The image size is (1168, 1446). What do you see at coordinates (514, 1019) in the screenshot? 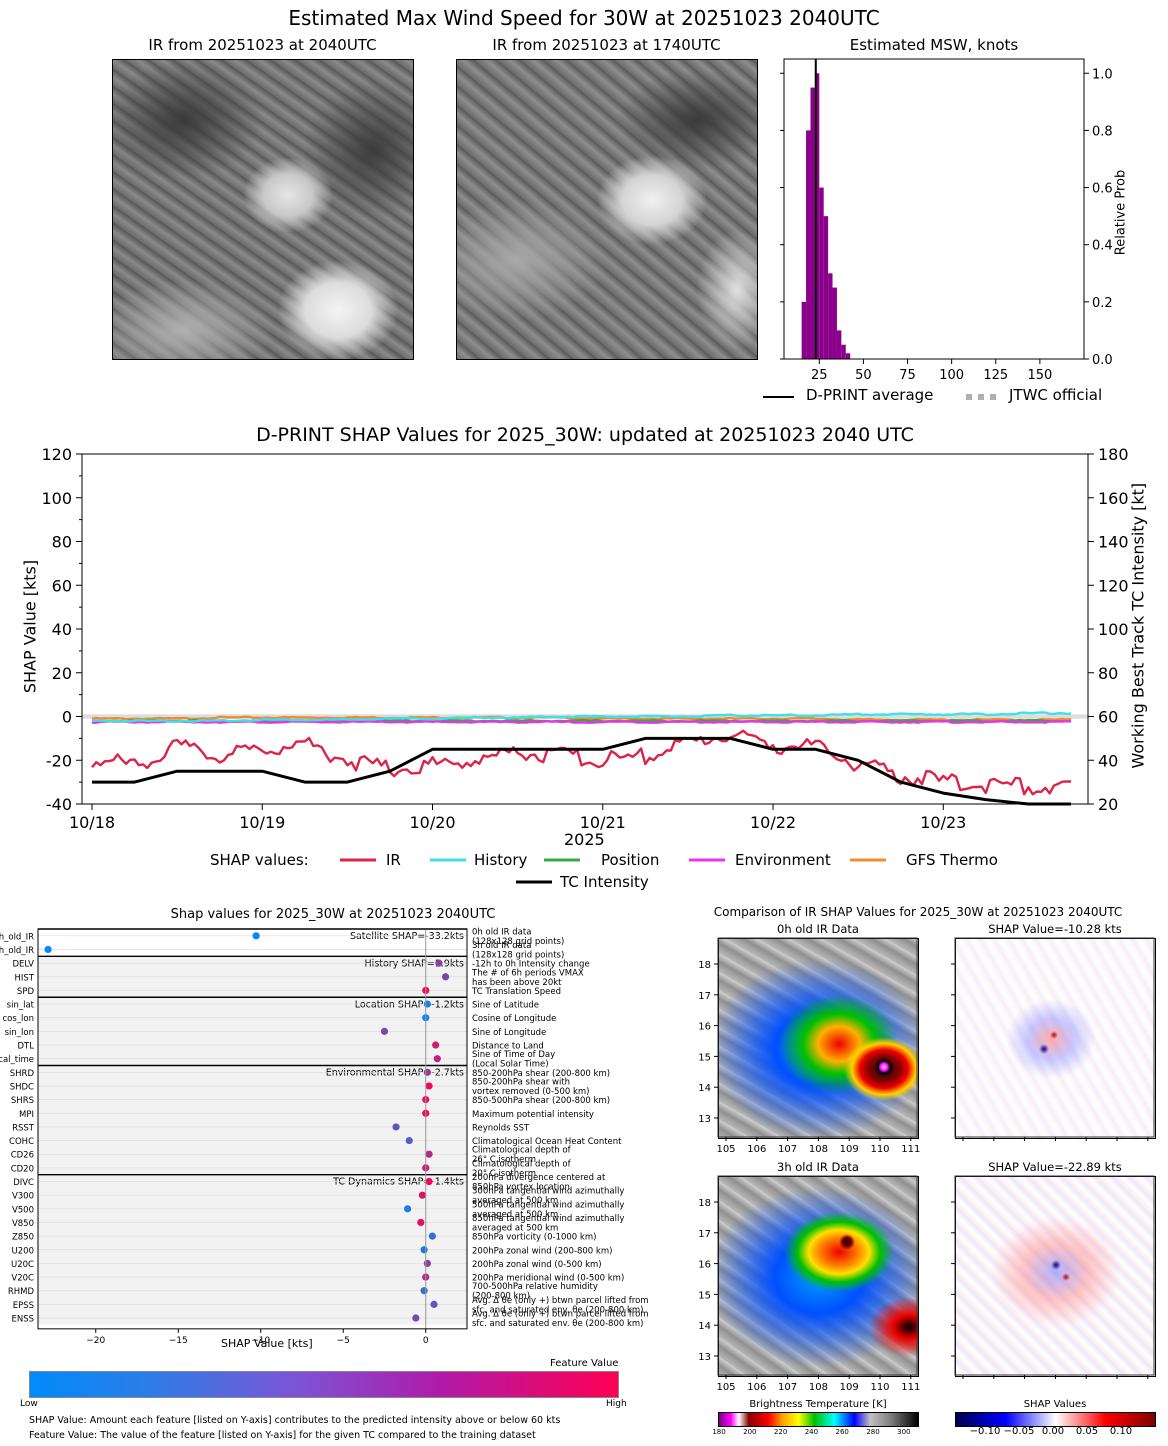
I see `bee-feature-desc: Cosine of Longitude` at bounding box center [514, 1019].